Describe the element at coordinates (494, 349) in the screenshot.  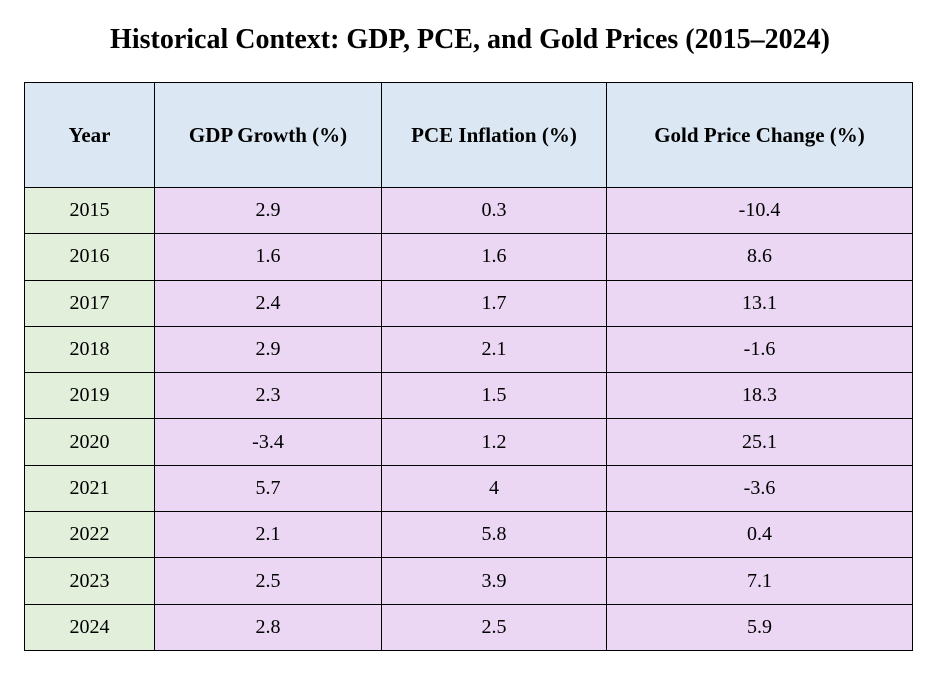
I see `pce-inflation-cell: 2.1` at that location.